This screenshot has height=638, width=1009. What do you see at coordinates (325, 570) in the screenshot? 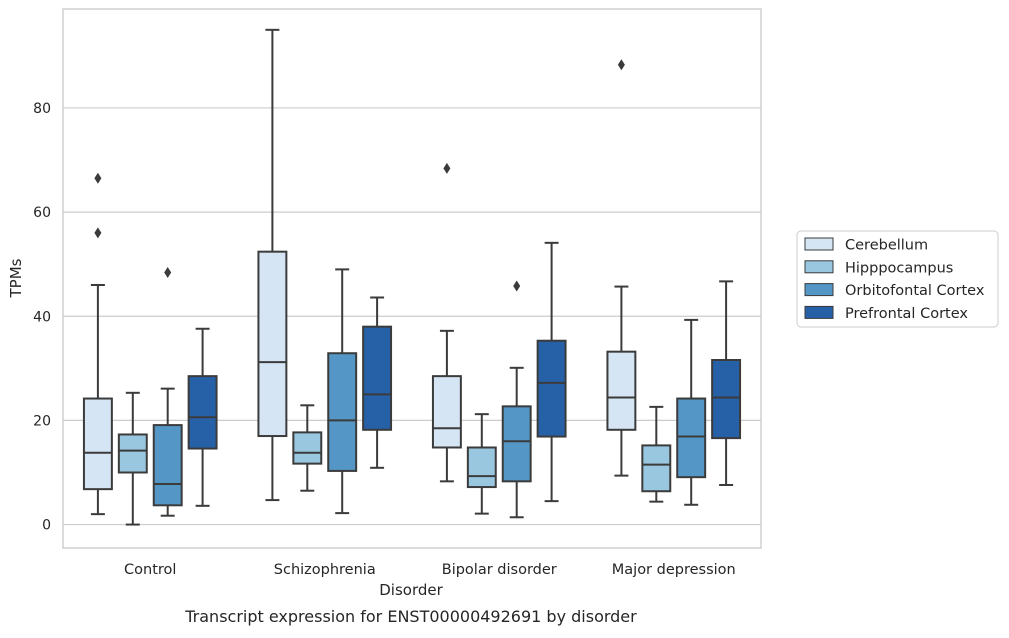
I see `x-tick-label: Schizophrenia` at bounding box center [325, 570].